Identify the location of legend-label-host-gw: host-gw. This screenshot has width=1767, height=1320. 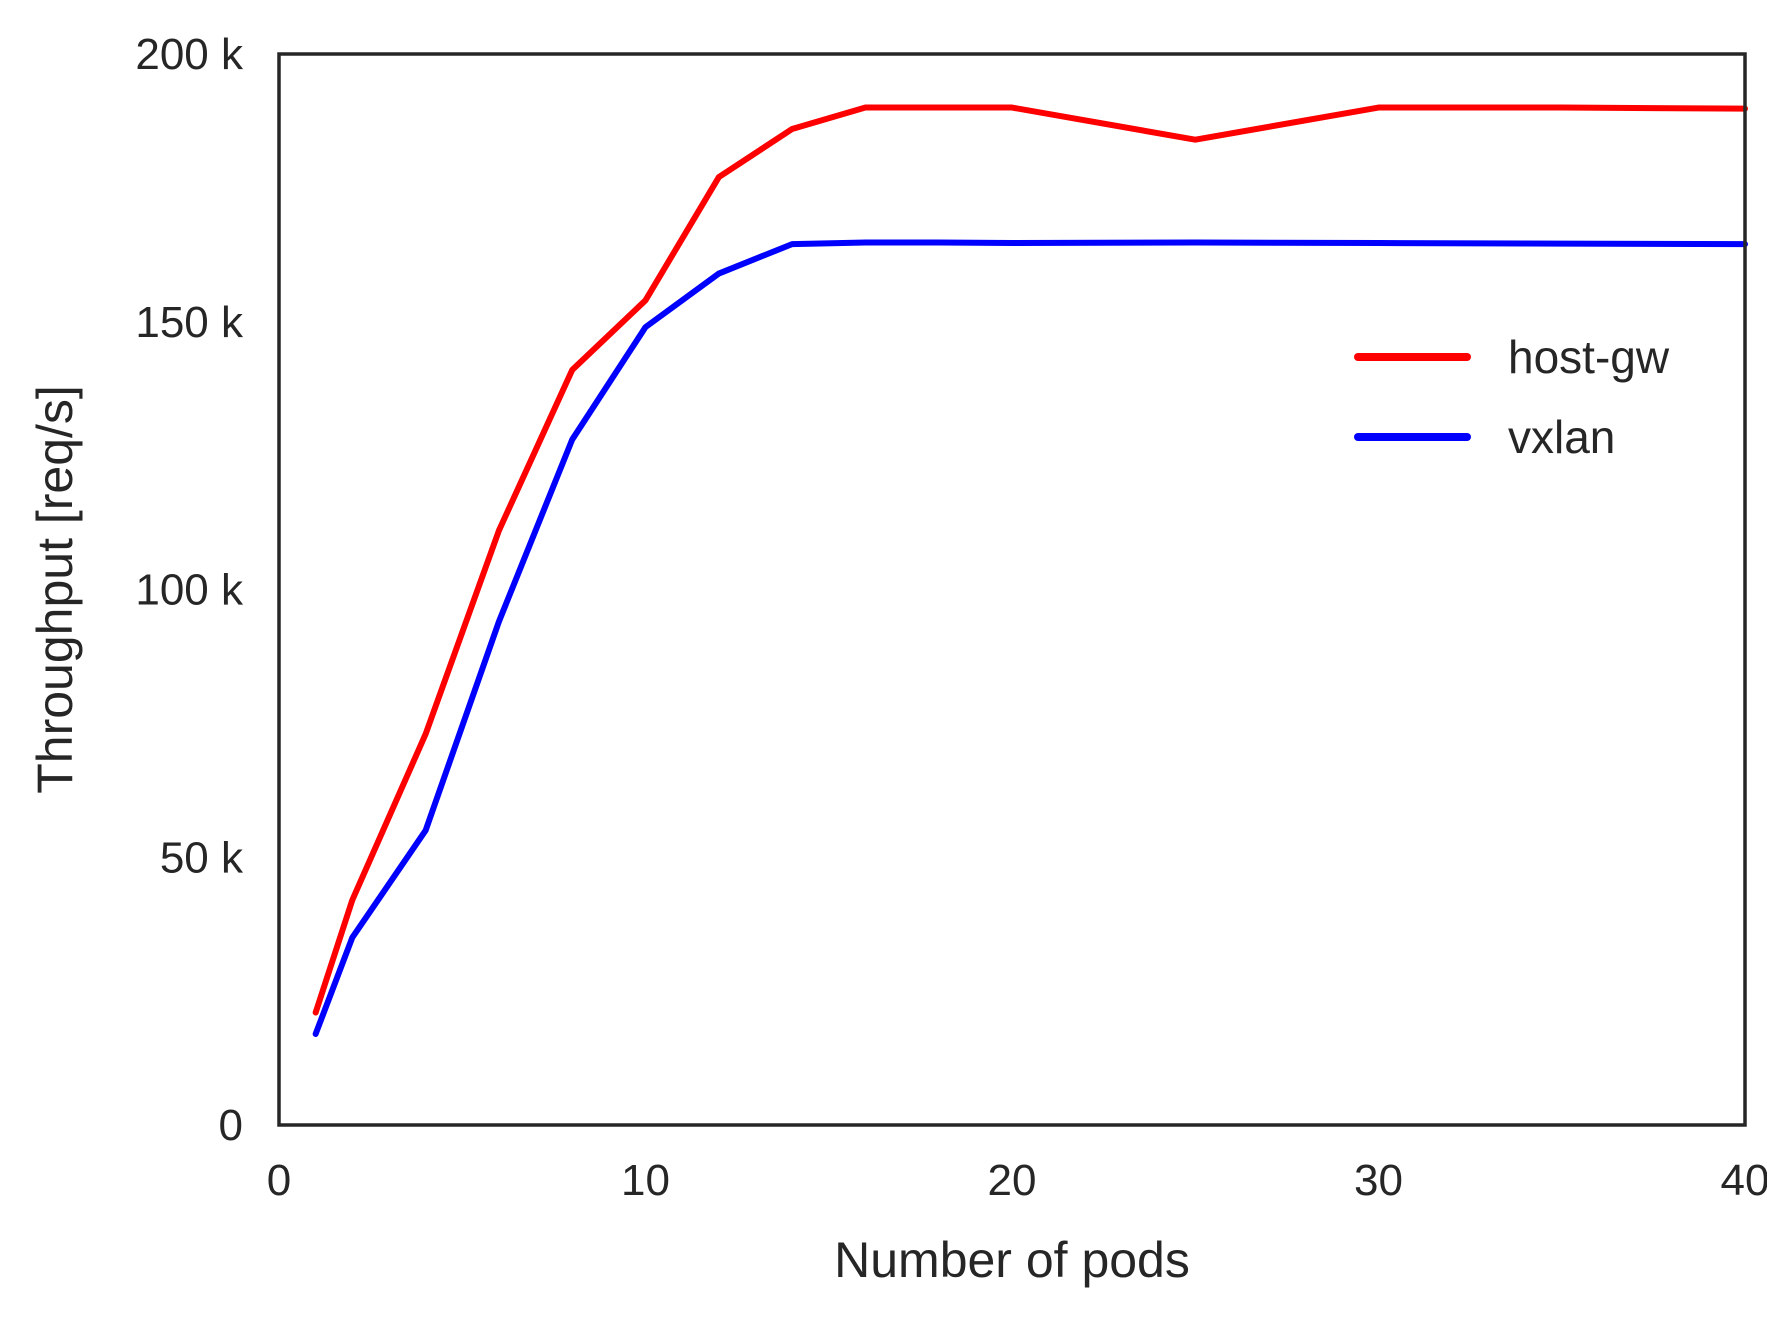
(1589, 357).